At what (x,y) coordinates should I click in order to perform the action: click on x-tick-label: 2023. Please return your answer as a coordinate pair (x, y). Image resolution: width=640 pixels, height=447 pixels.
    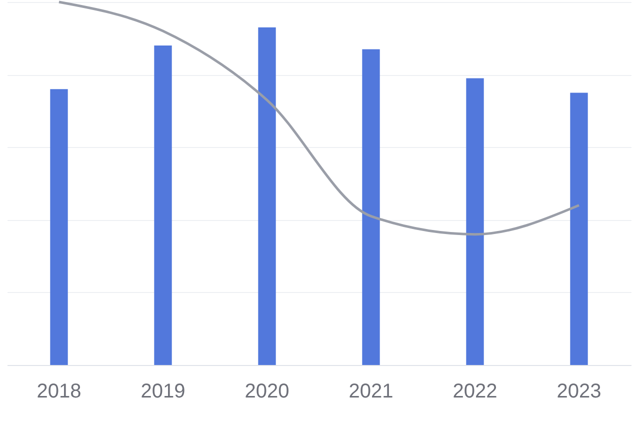
    Looking at the image, I should click on (579, 391).